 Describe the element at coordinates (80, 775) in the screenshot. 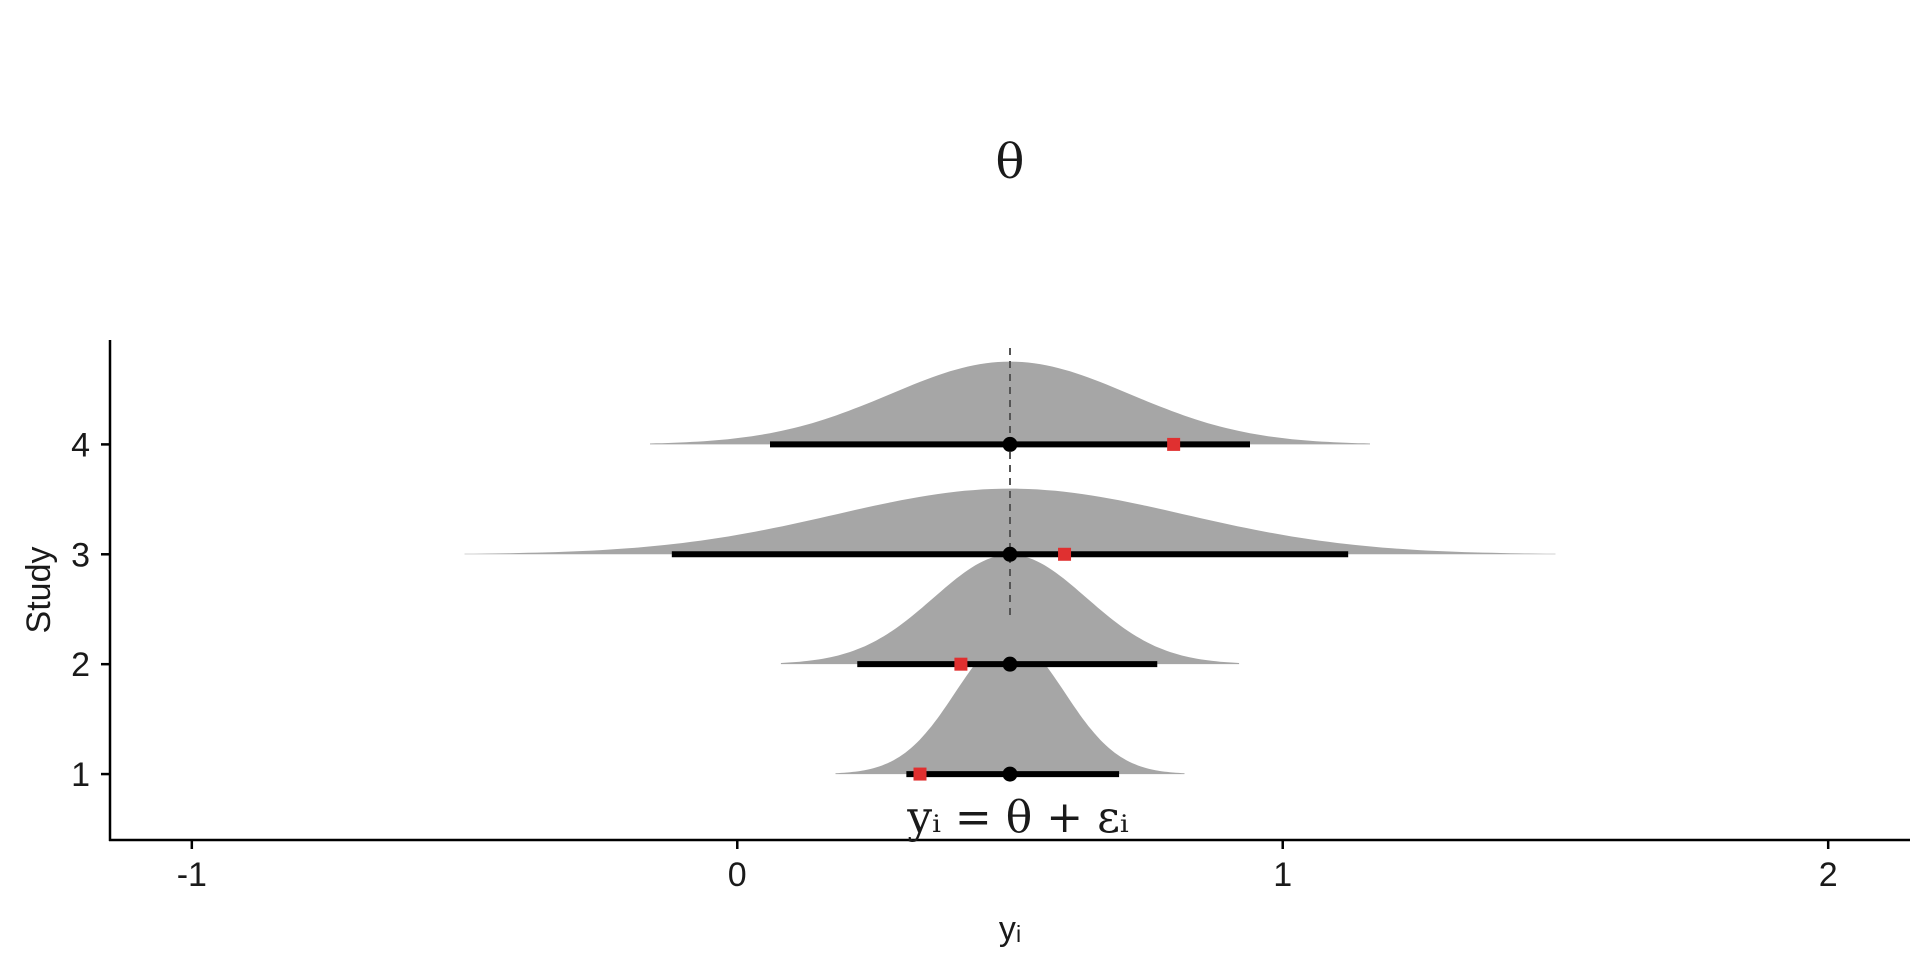

I see `y-tick-label: 1` at that location.